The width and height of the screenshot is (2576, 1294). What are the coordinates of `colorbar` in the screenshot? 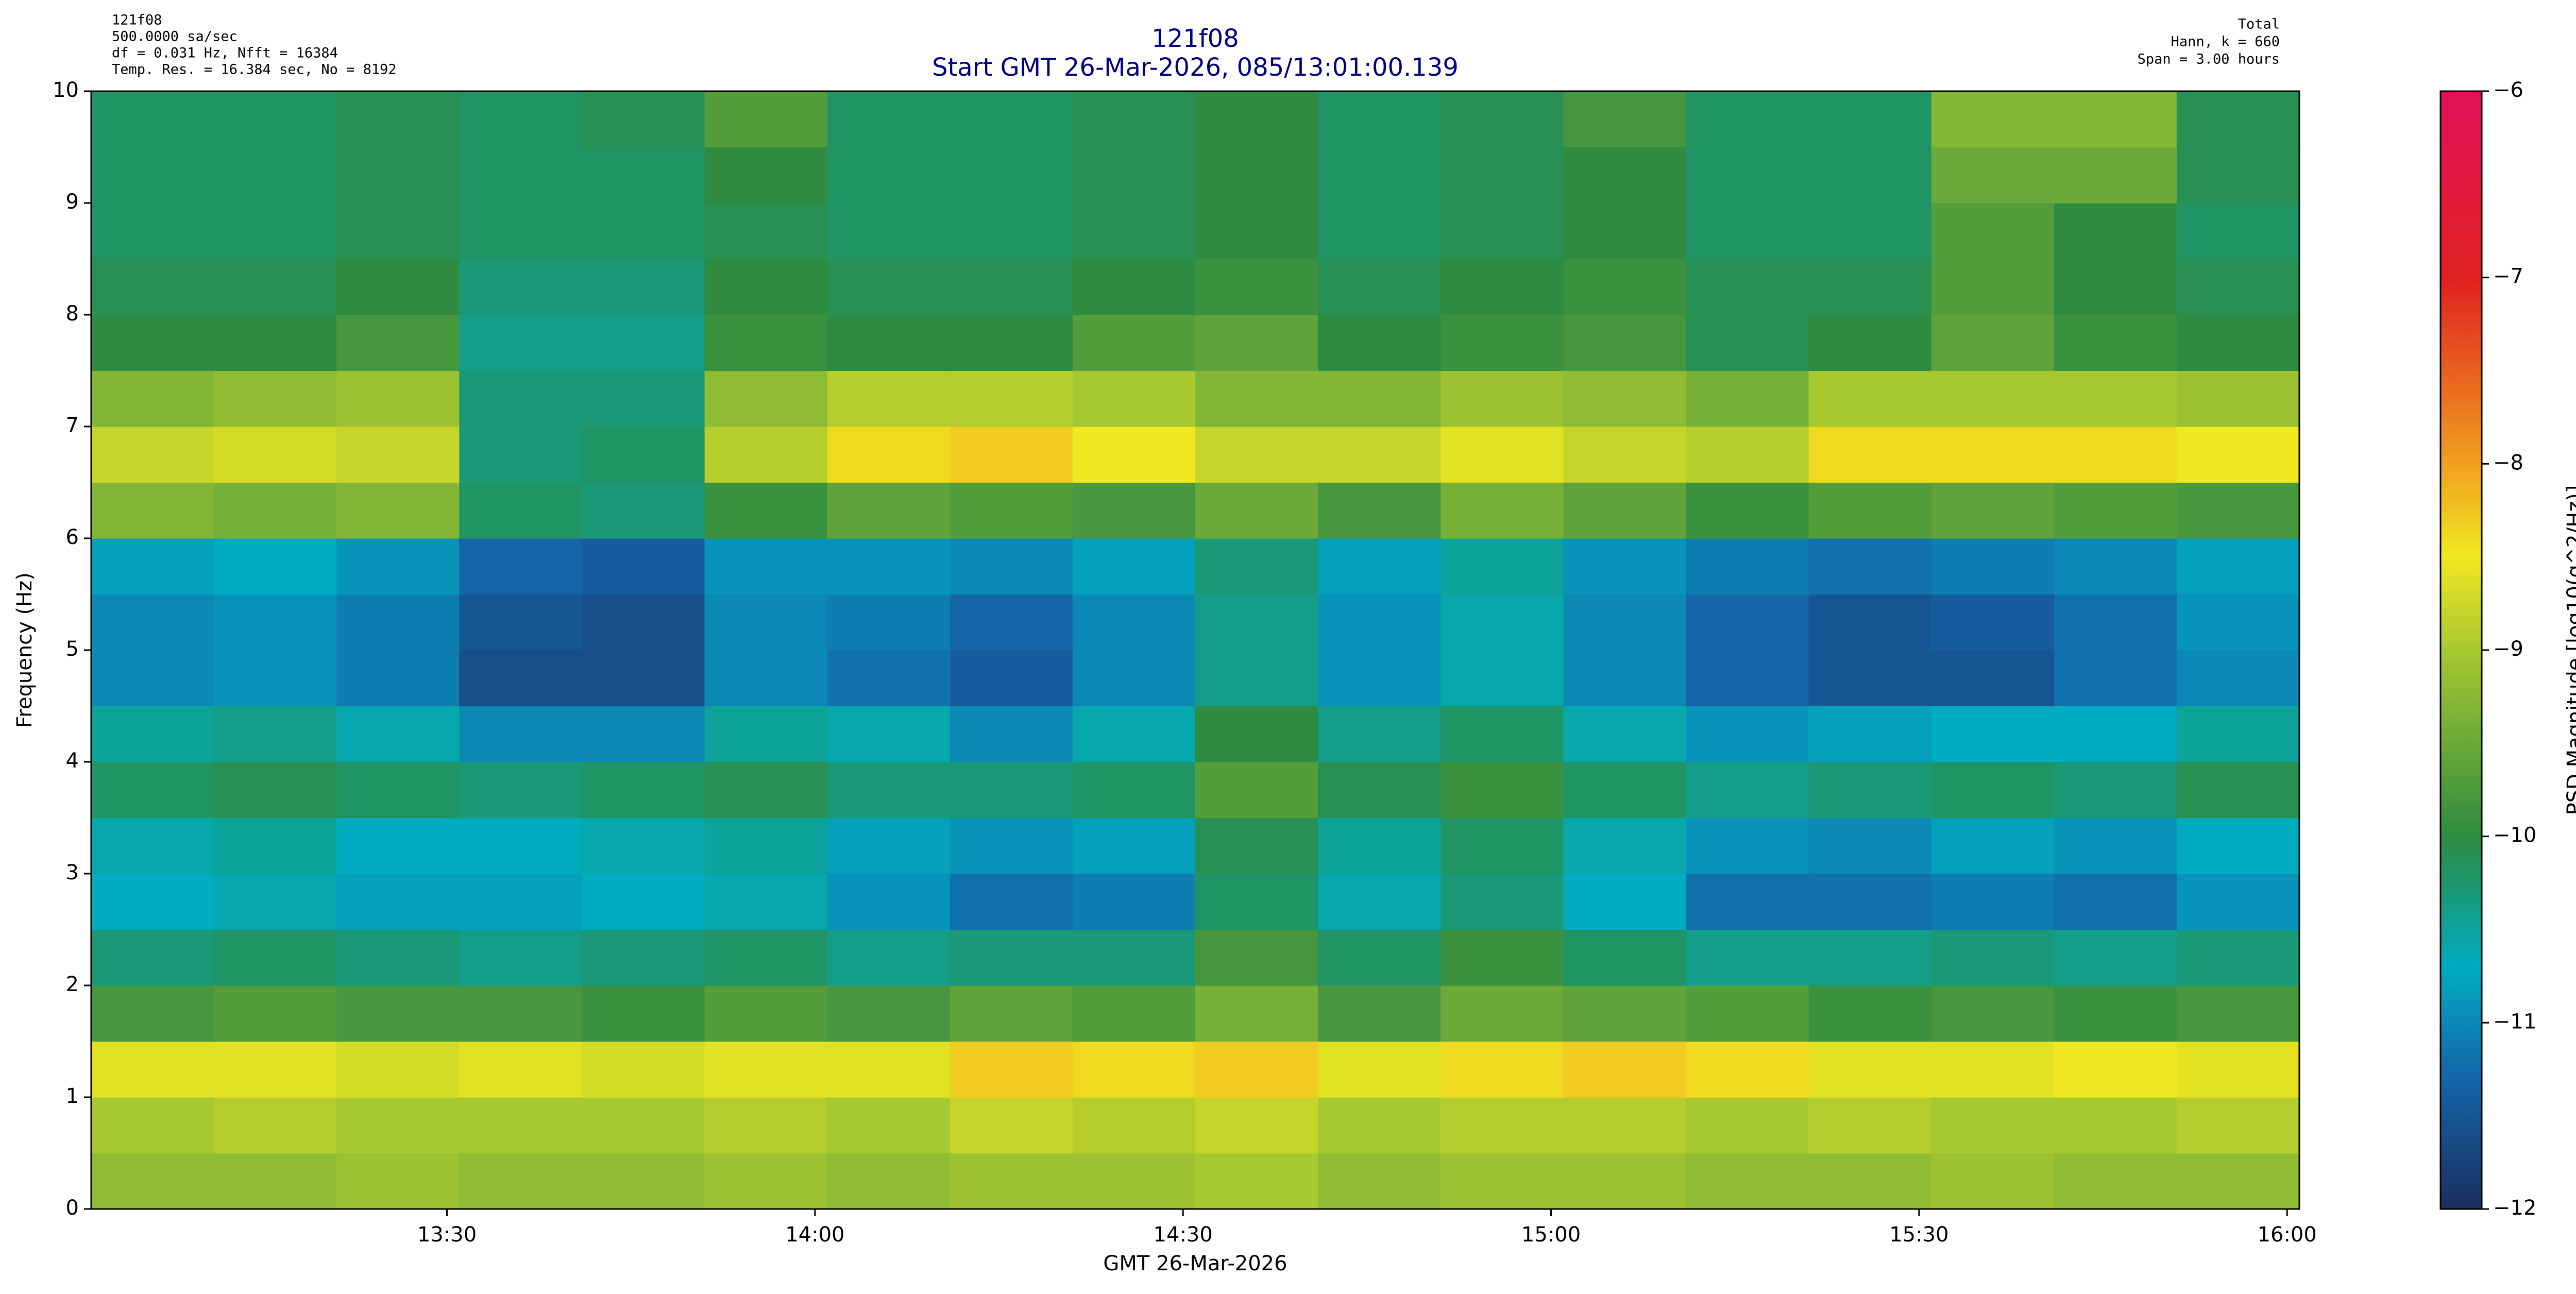 It's located at (2461, 650).